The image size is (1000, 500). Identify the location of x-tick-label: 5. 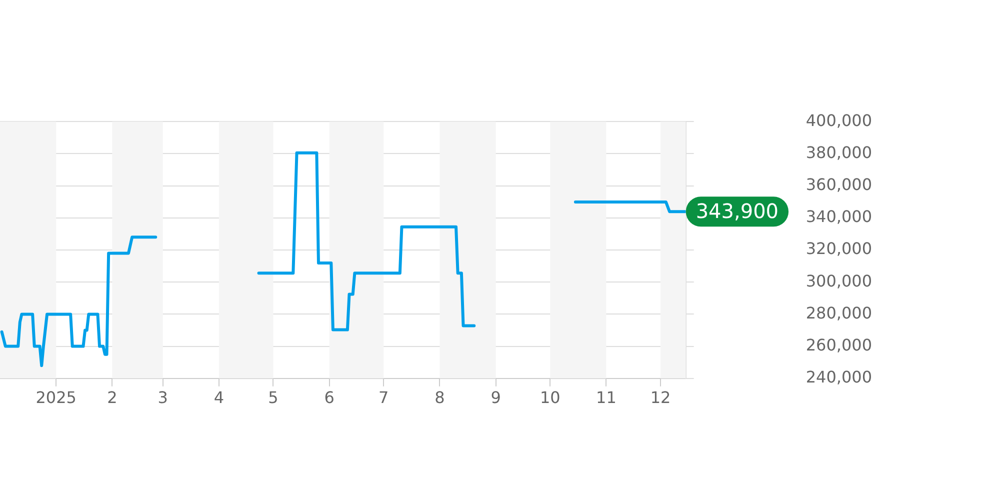
(273, 398).